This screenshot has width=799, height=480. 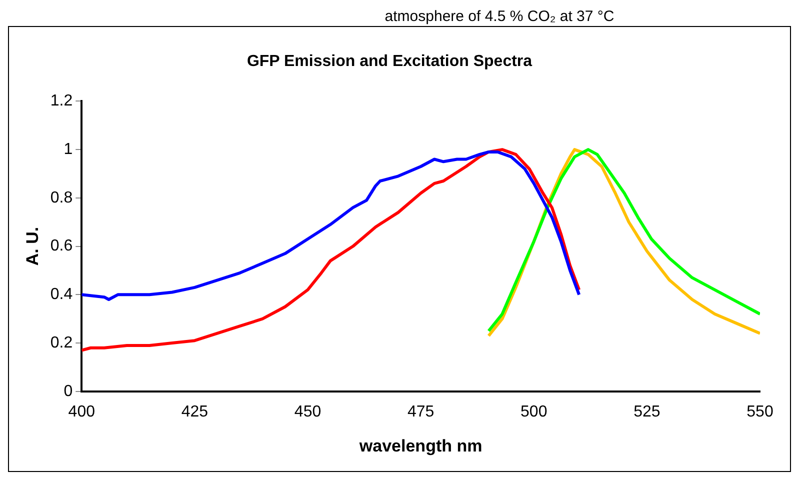 What do you see at coordinates (500, 17) in the screenshot?
I see `text: atmosphere of 4.5 % CO₂ at 37 °C` at bounding box center [500, 17].